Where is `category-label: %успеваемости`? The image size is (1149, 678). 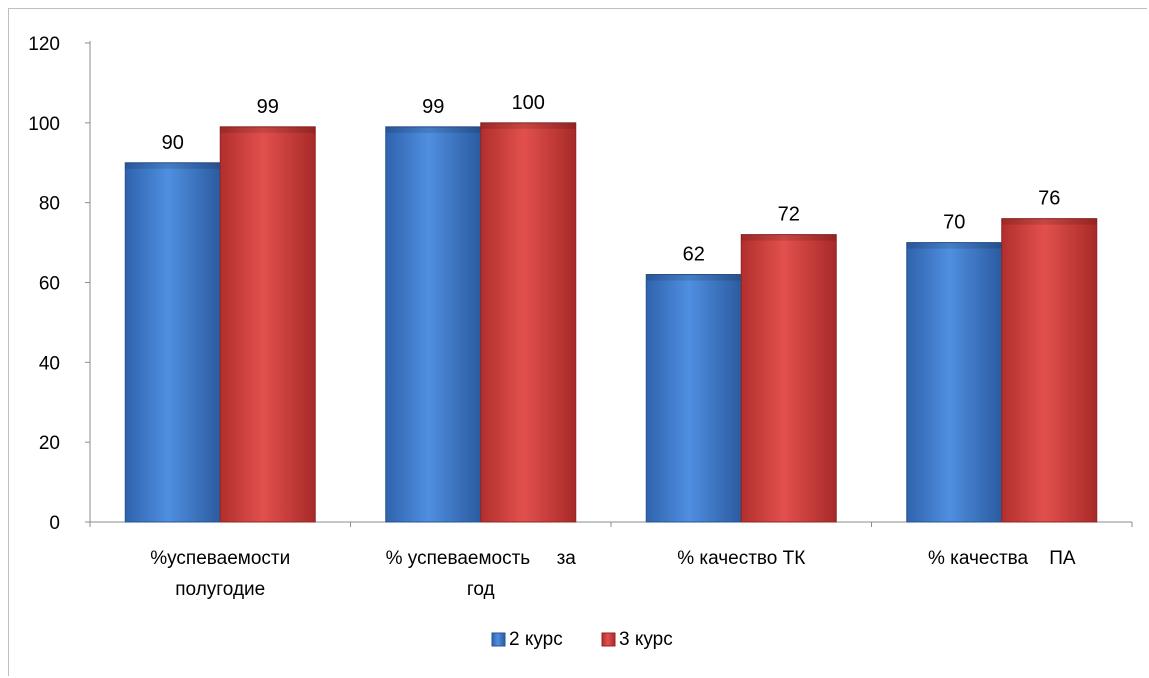
category-label: %успеваемости is located at coordinates (220, 558).